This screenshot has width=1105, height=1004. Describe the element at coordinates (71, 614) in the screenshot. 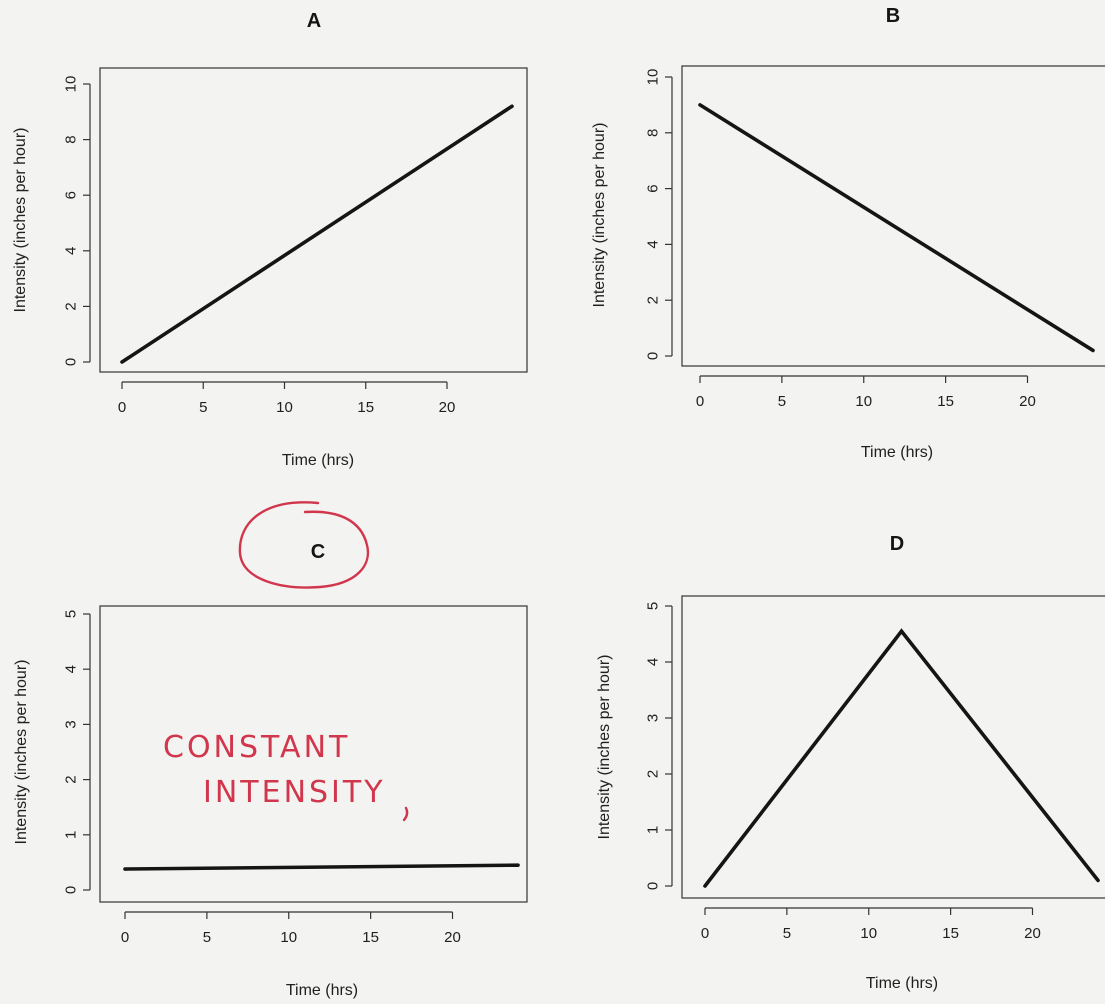

I see `y-tick-label-c-5: 5` at that location.